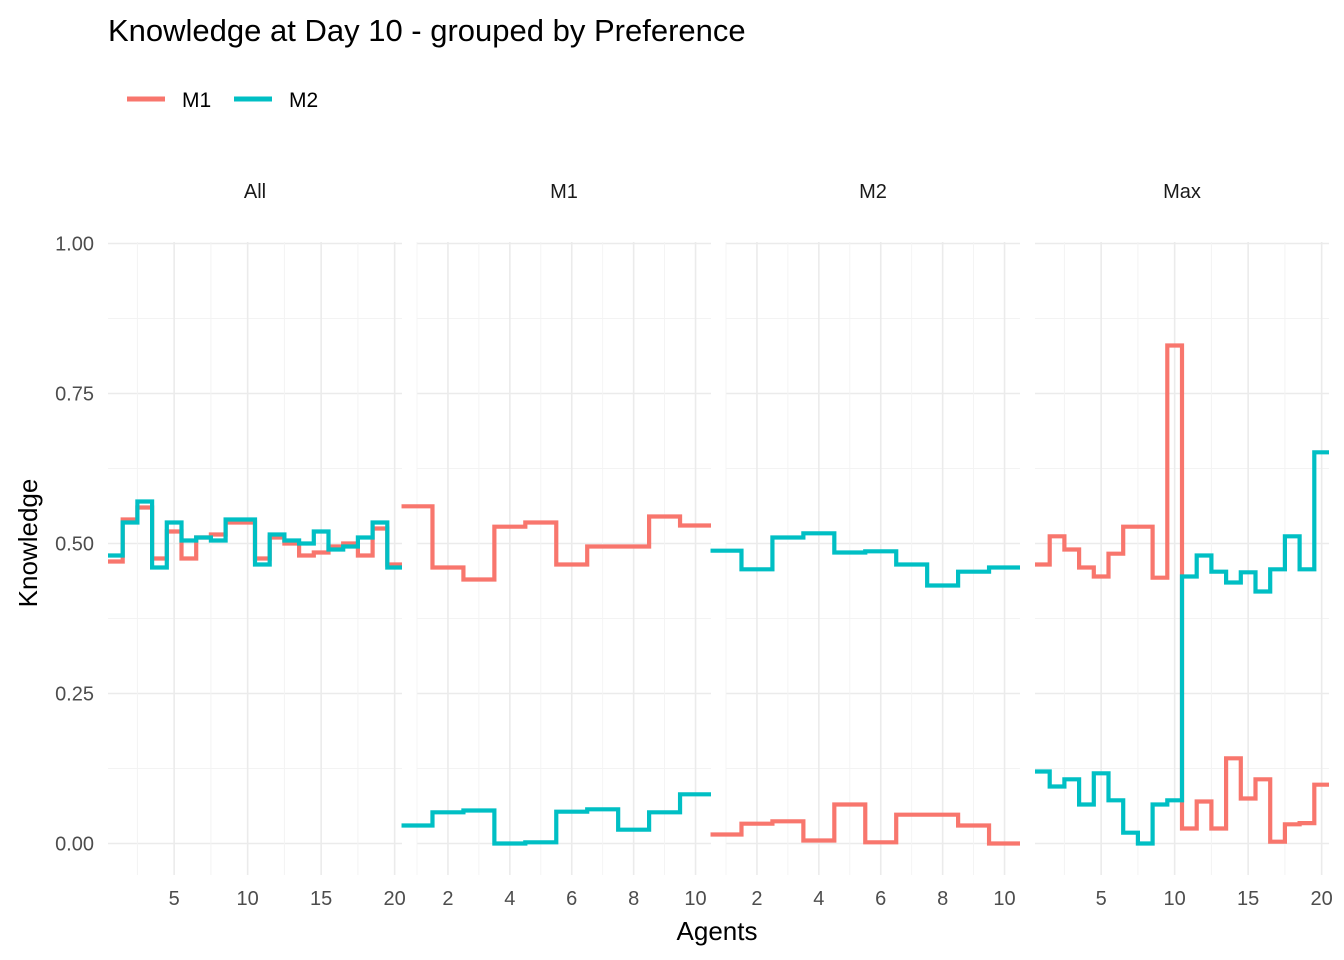  Describe the element at coordinates (74, 845) in the screenshot. I see `y-tick-label: 0.00` at that location.